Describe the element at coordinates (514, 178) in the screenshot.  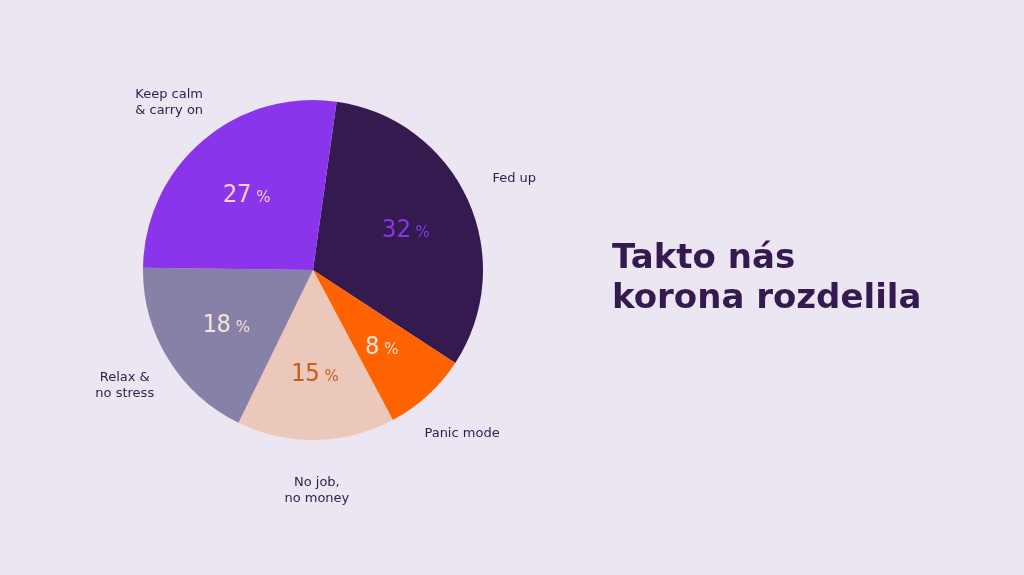
I see `slice-label: Fed up` at that location.